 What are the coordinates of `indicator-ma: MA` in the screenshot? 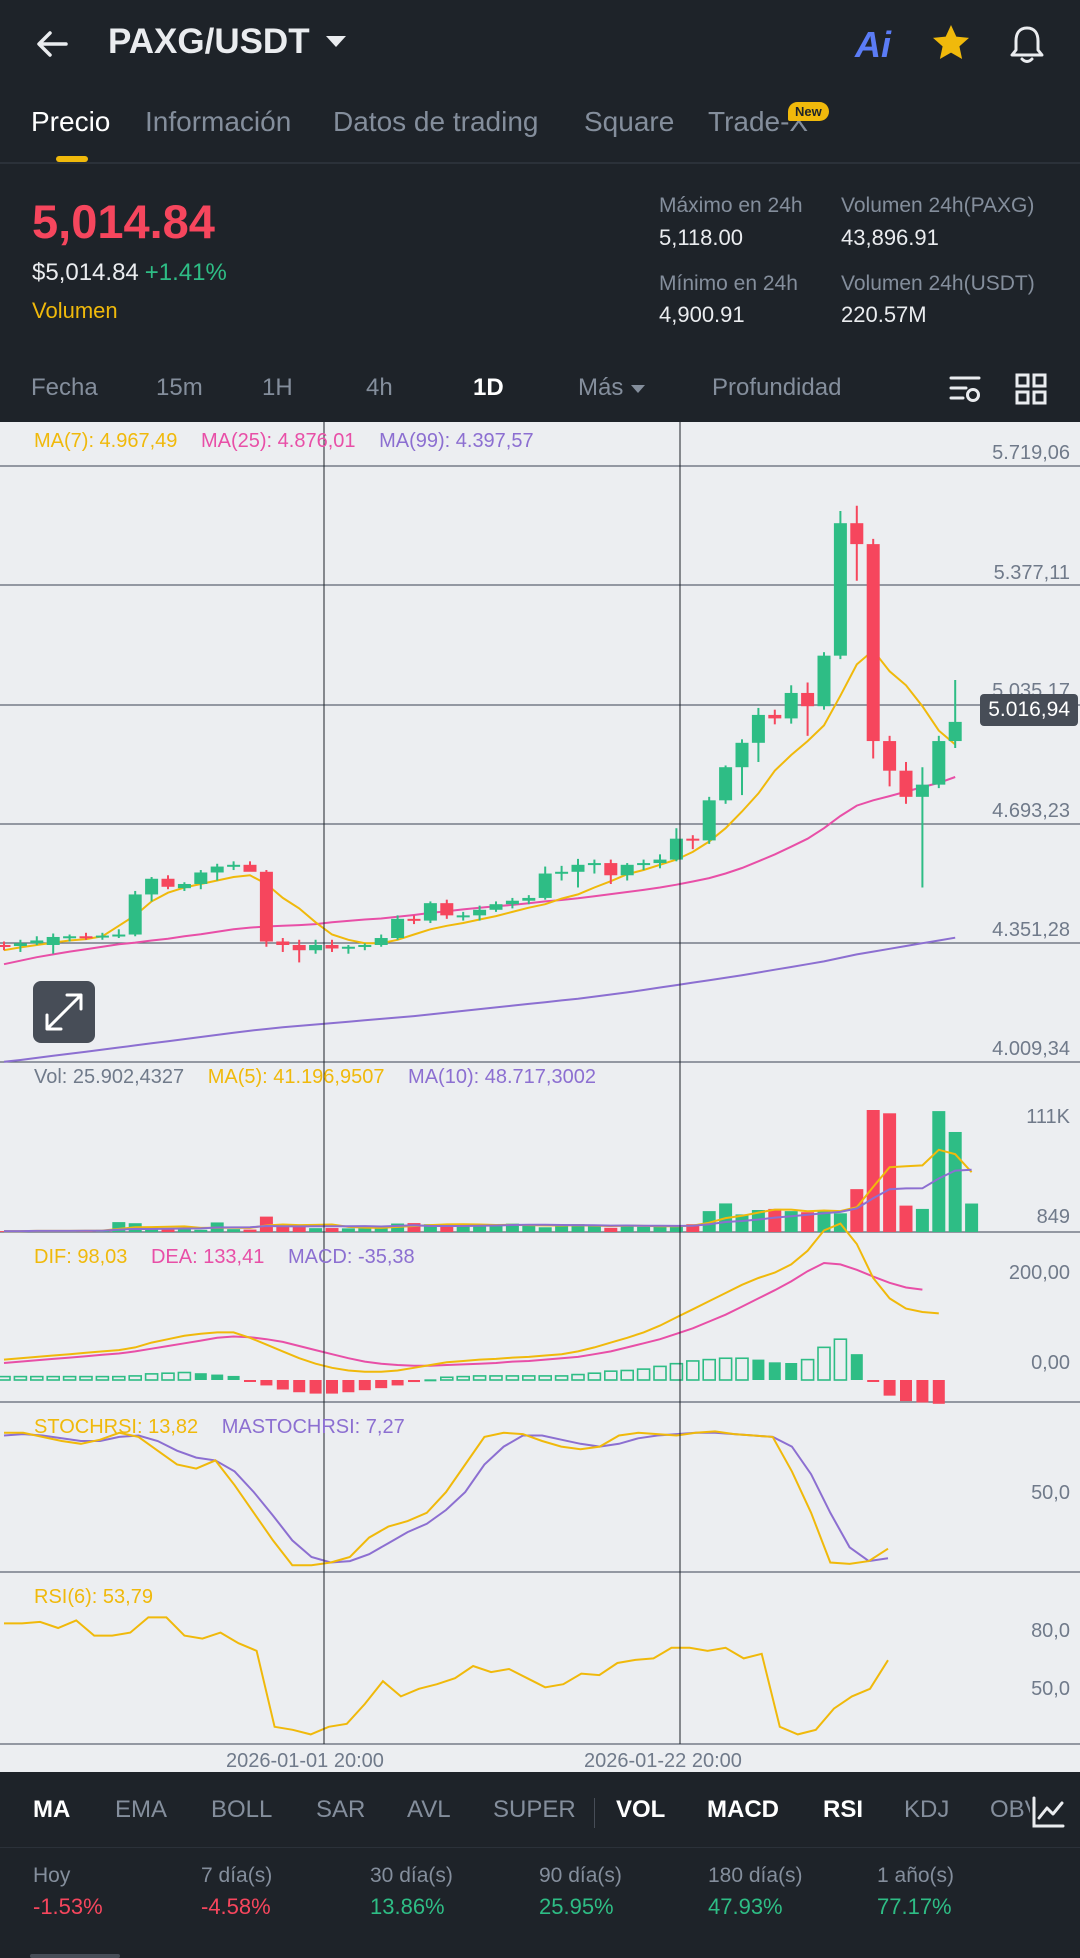 It's located at (52, 1809).